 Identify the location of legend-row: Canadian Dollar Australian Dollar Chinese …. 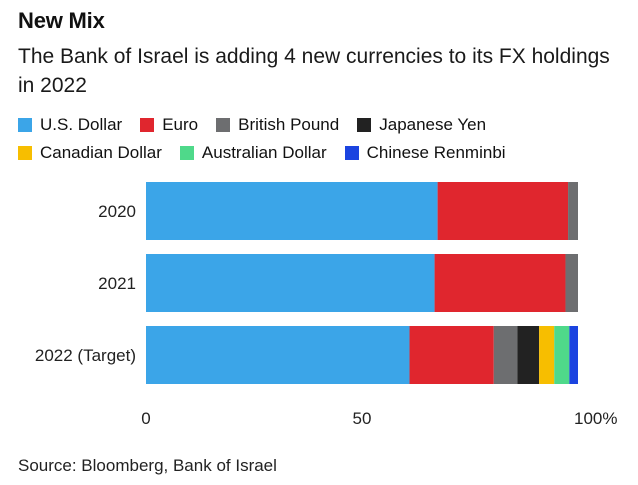
(323, 153).